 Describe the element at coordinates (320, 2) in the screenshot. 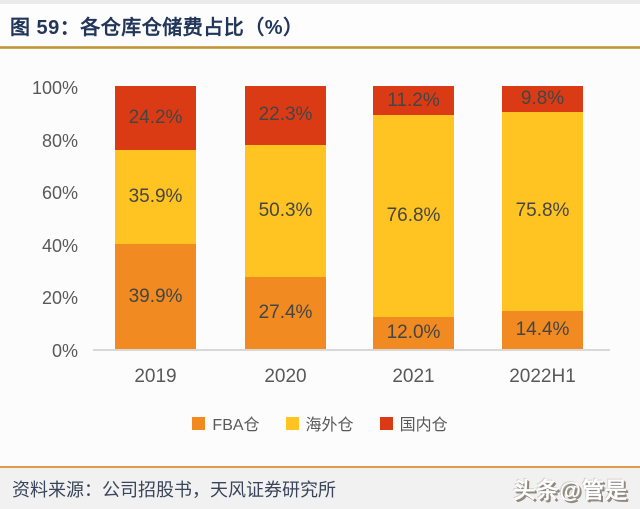

I see `top-edge-strip` at that location.